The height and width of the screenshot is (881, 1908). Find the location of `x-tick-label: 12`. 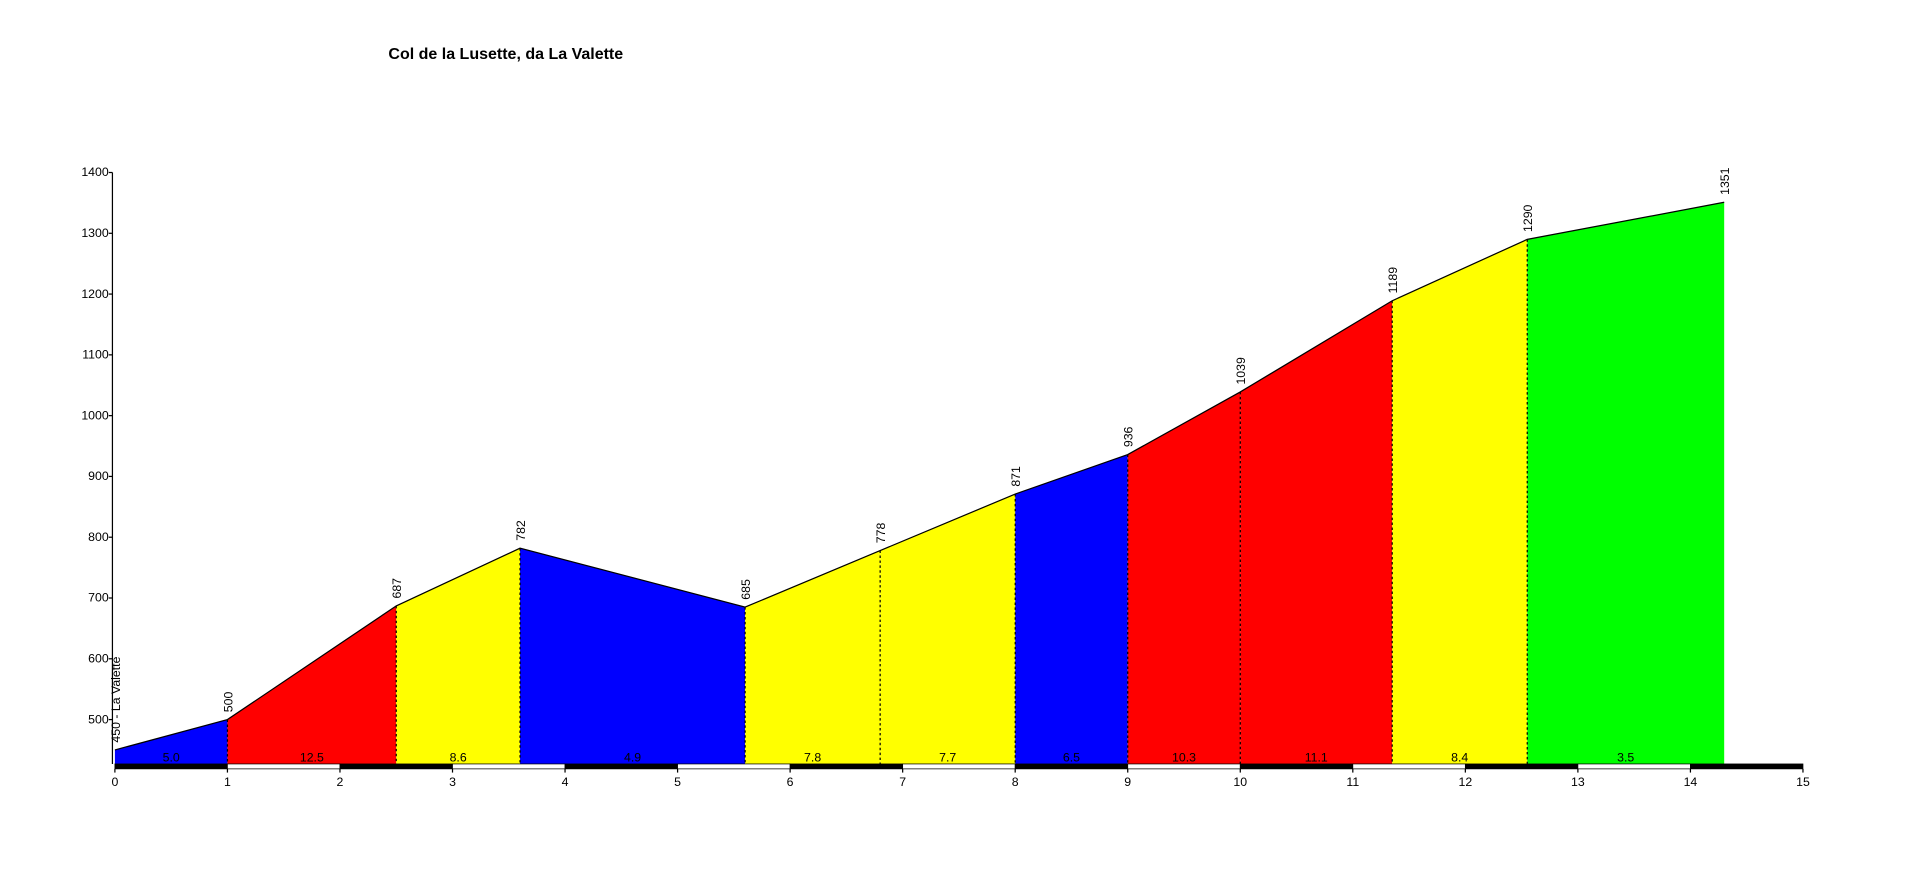

x-tick-label: 12 is located at coordinates (1465, 782).